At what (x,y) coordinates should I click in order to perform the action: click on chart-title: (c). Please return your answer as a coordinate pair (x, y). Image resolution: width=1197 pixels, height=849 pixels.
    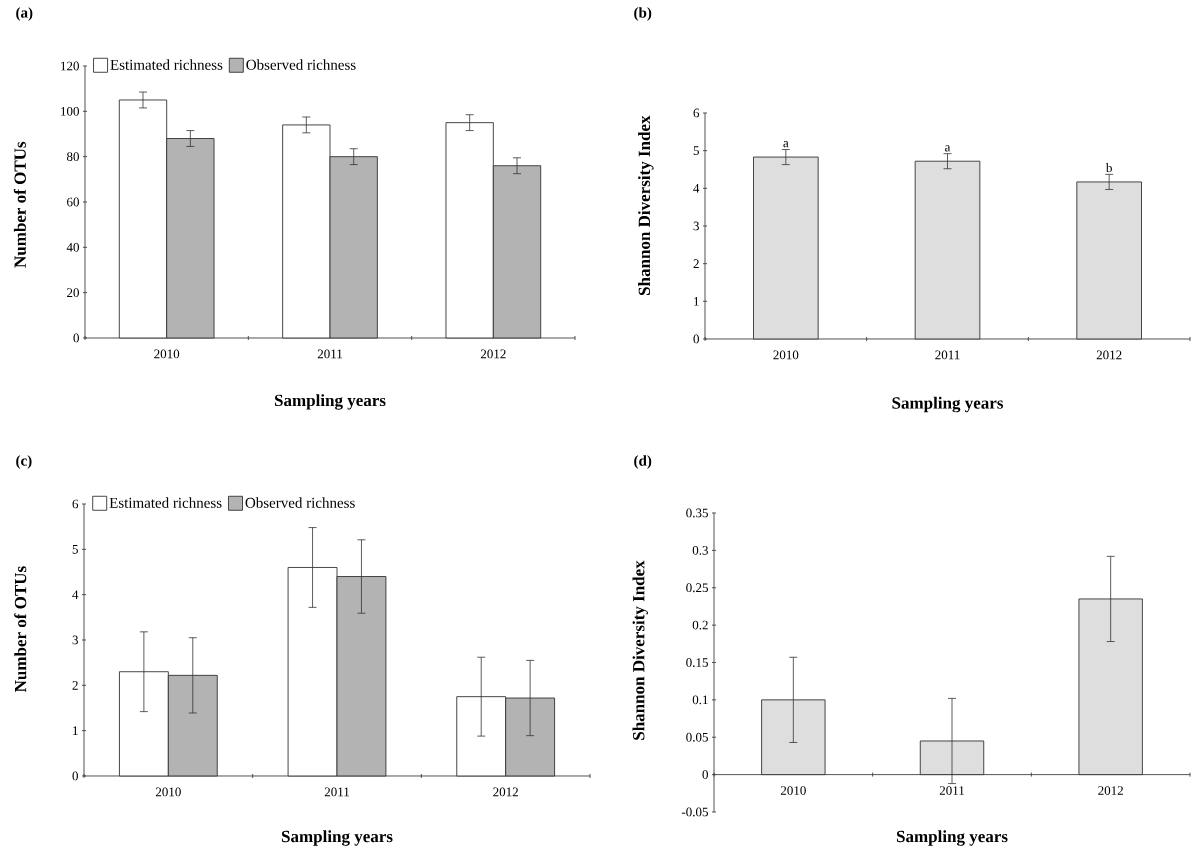
    Looking at the image, I should click on (24, 462).